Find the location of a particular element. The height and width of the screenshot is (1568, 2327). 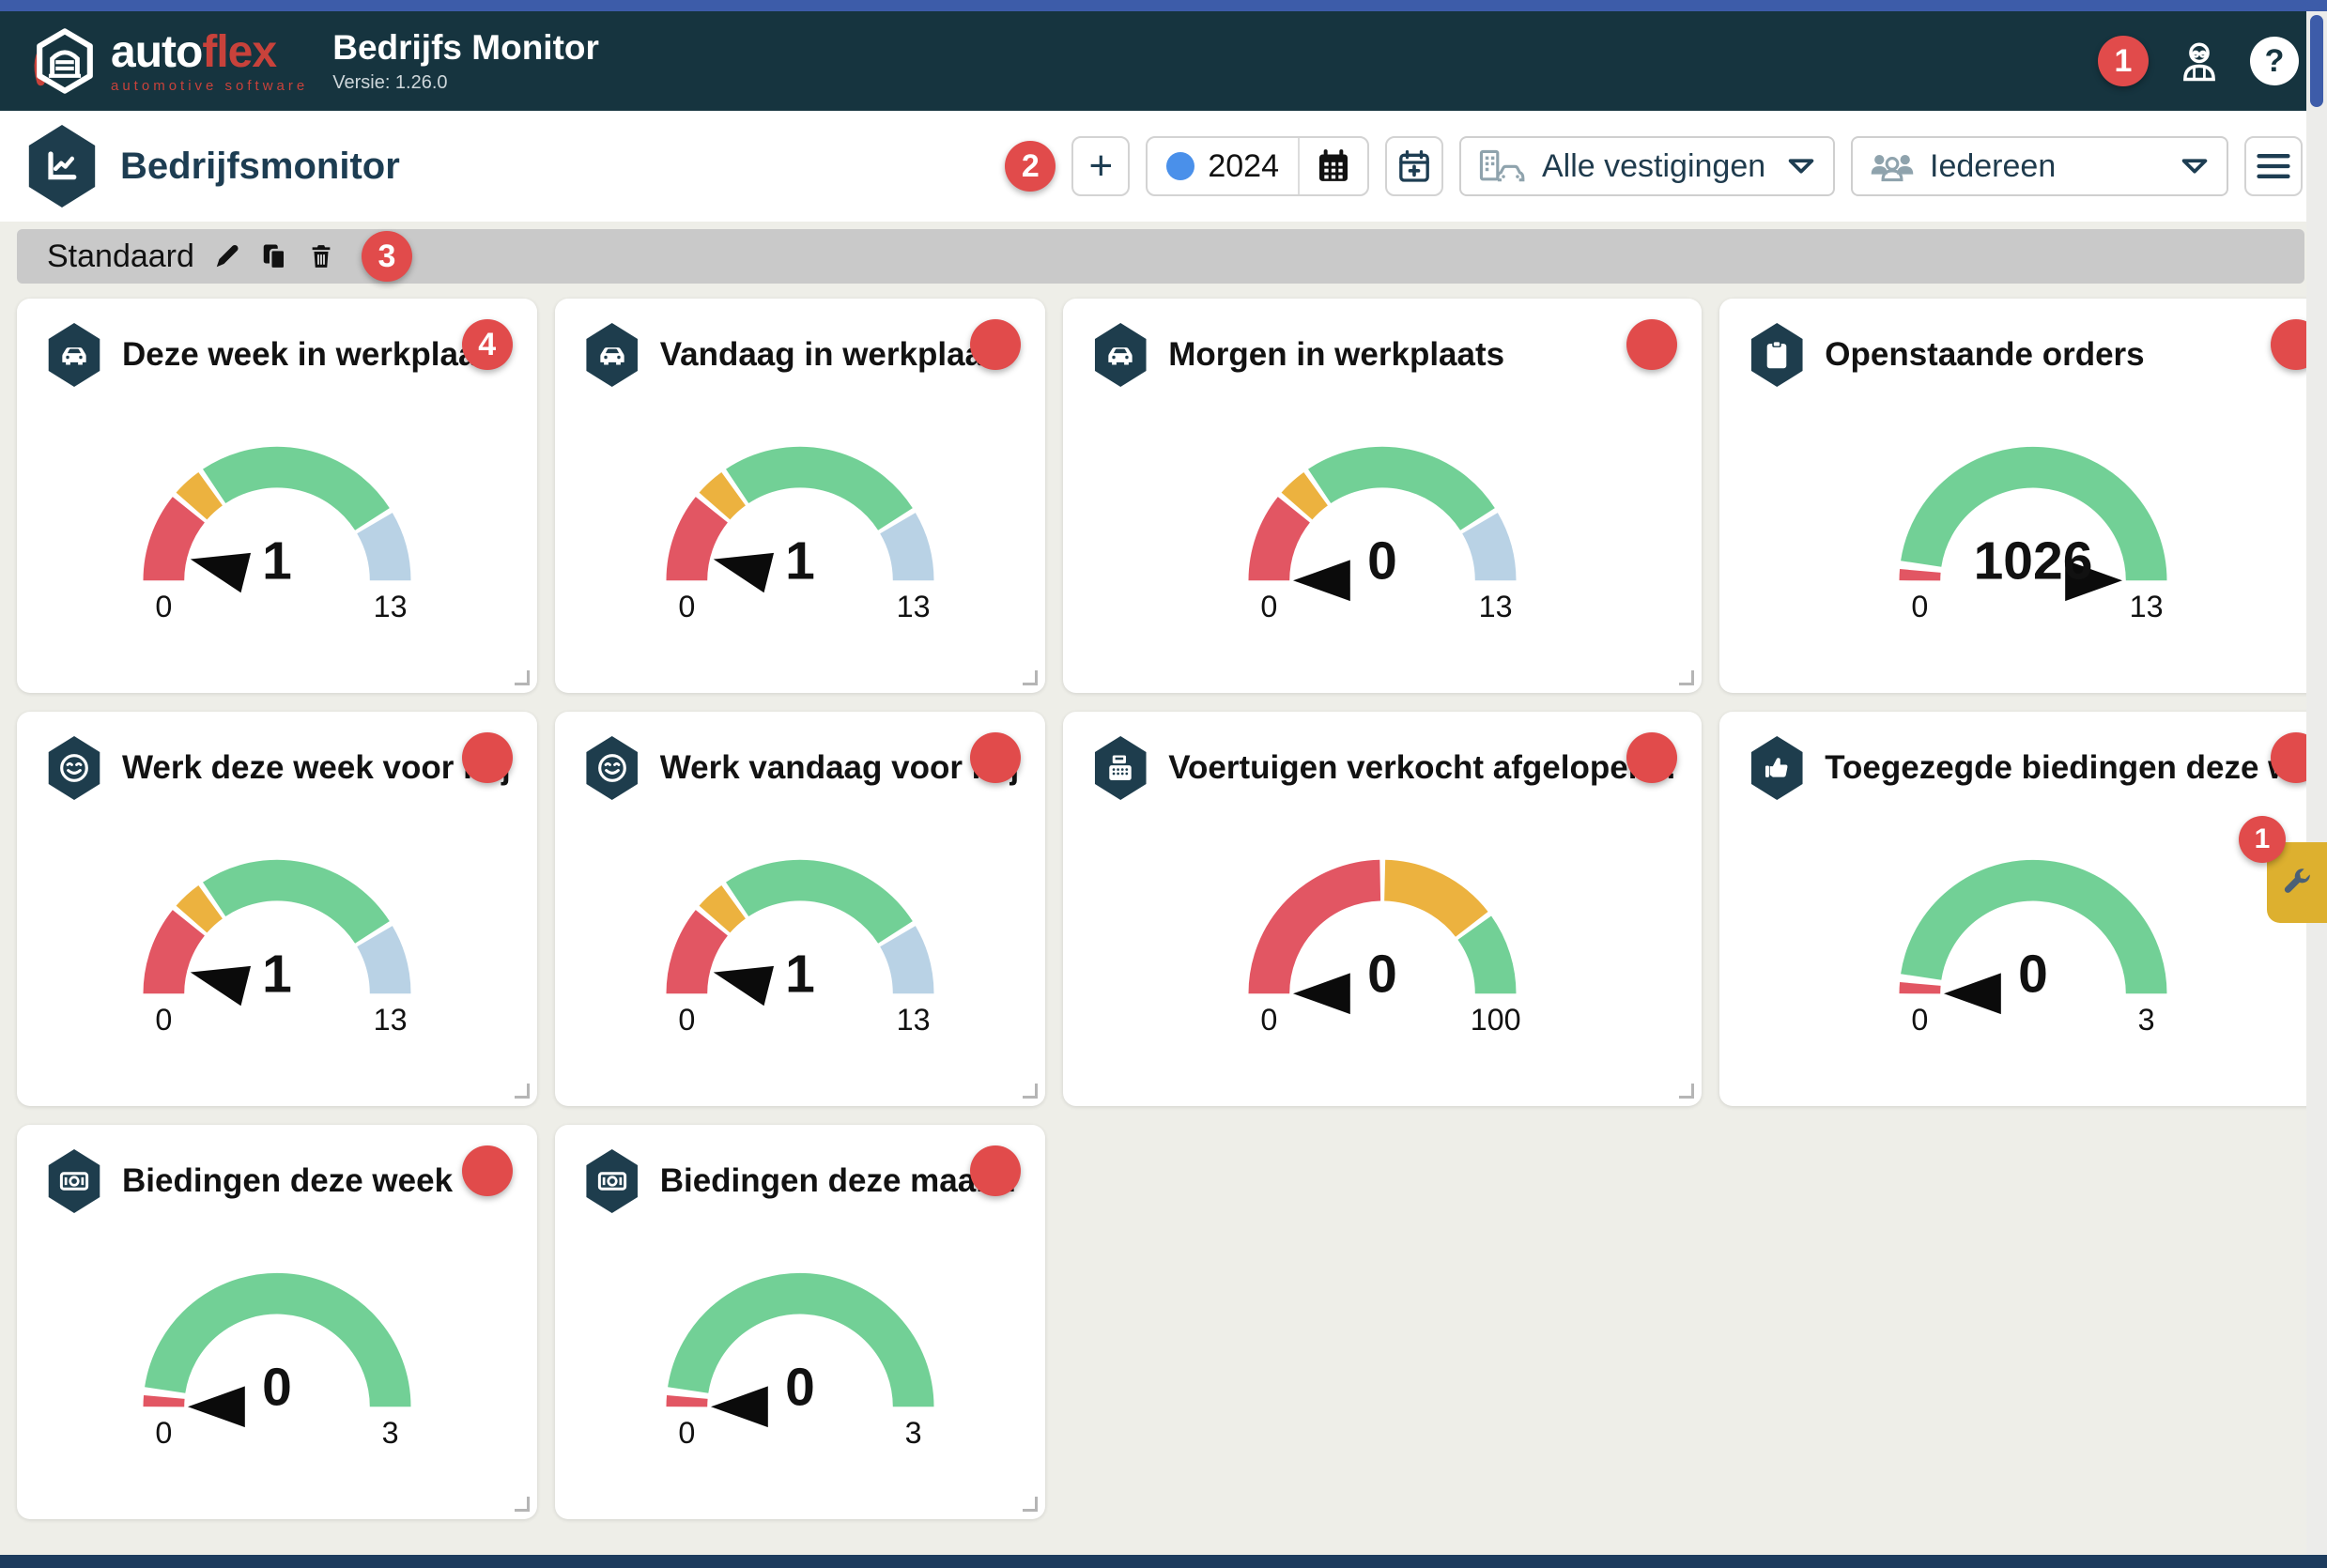

year-picker-value: 2024 is located at coordinates (1223, 166).